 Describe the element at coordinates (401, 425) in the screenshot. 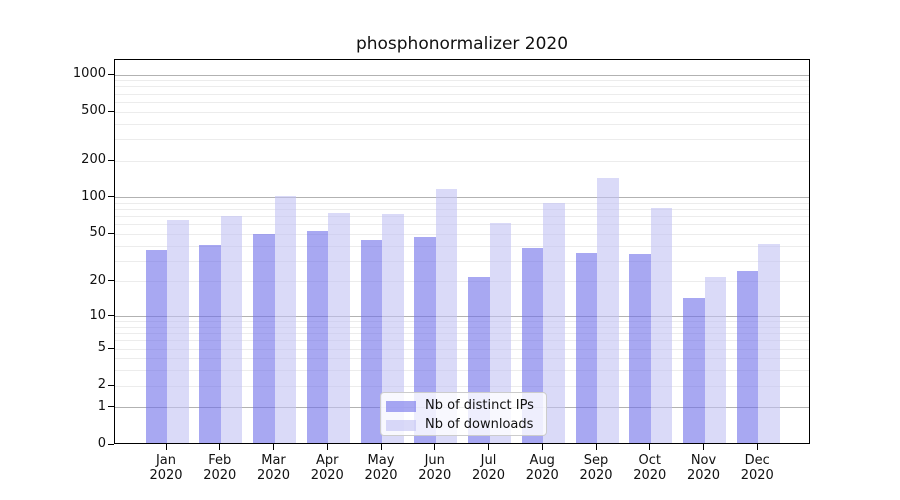

I see `legend-swatch-downloads` at that location.